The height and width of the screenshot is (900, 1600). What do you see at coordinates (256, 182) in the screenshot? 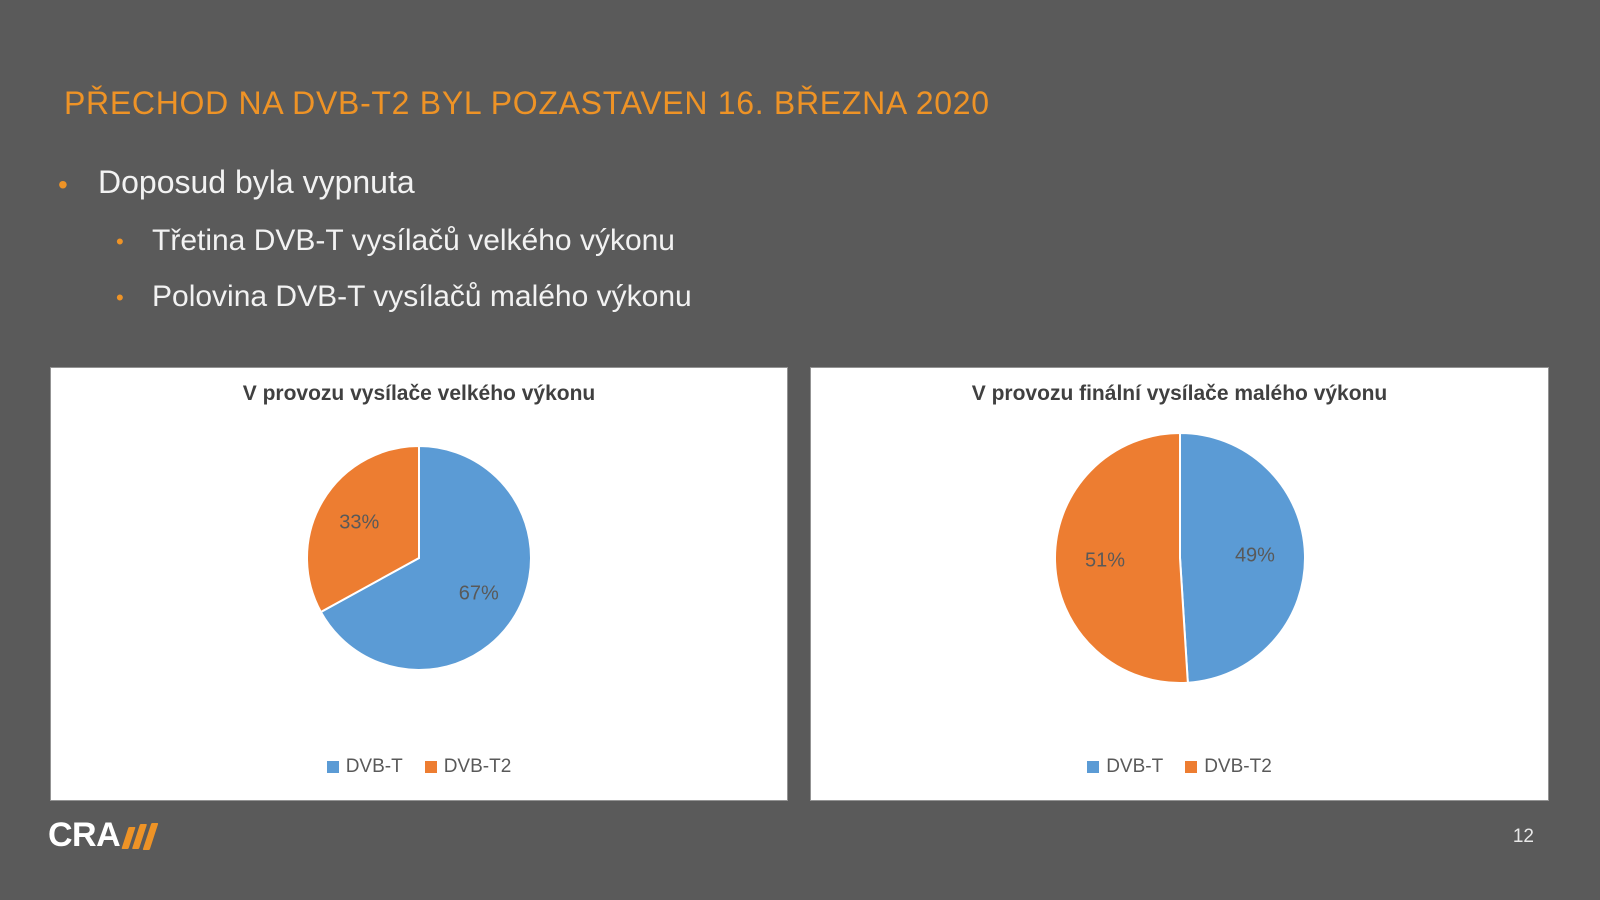
I see `bullet-level1-text: Doposud byla vypnuta` at bounding box center [256, 182].